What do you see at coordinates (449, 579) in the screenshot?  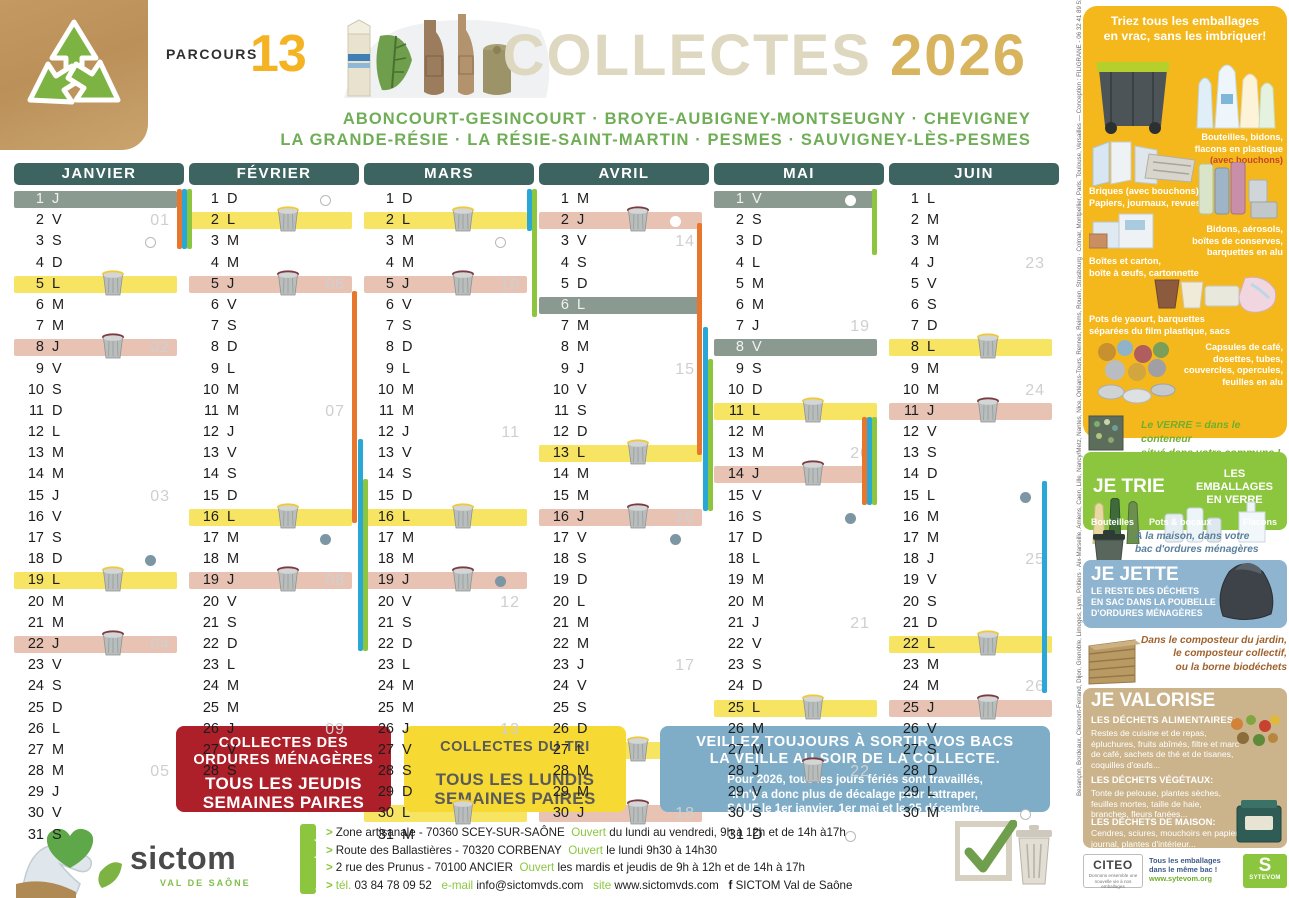 I see `day-row: 19 J` at bounding box center [449, 579].